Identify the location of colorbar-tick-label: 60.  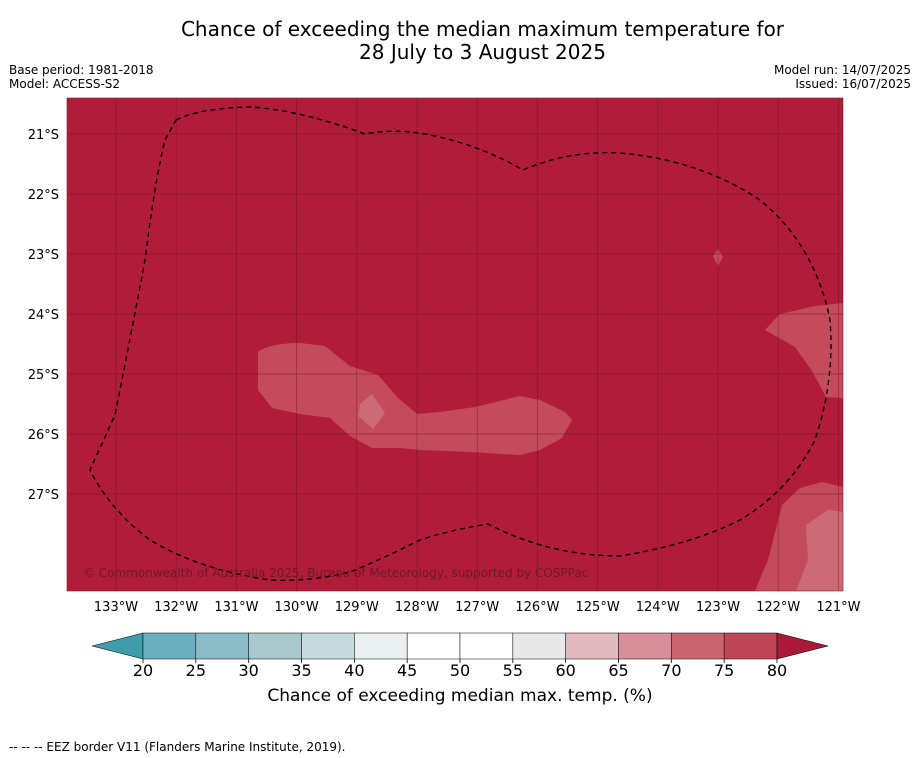
(565, 670).